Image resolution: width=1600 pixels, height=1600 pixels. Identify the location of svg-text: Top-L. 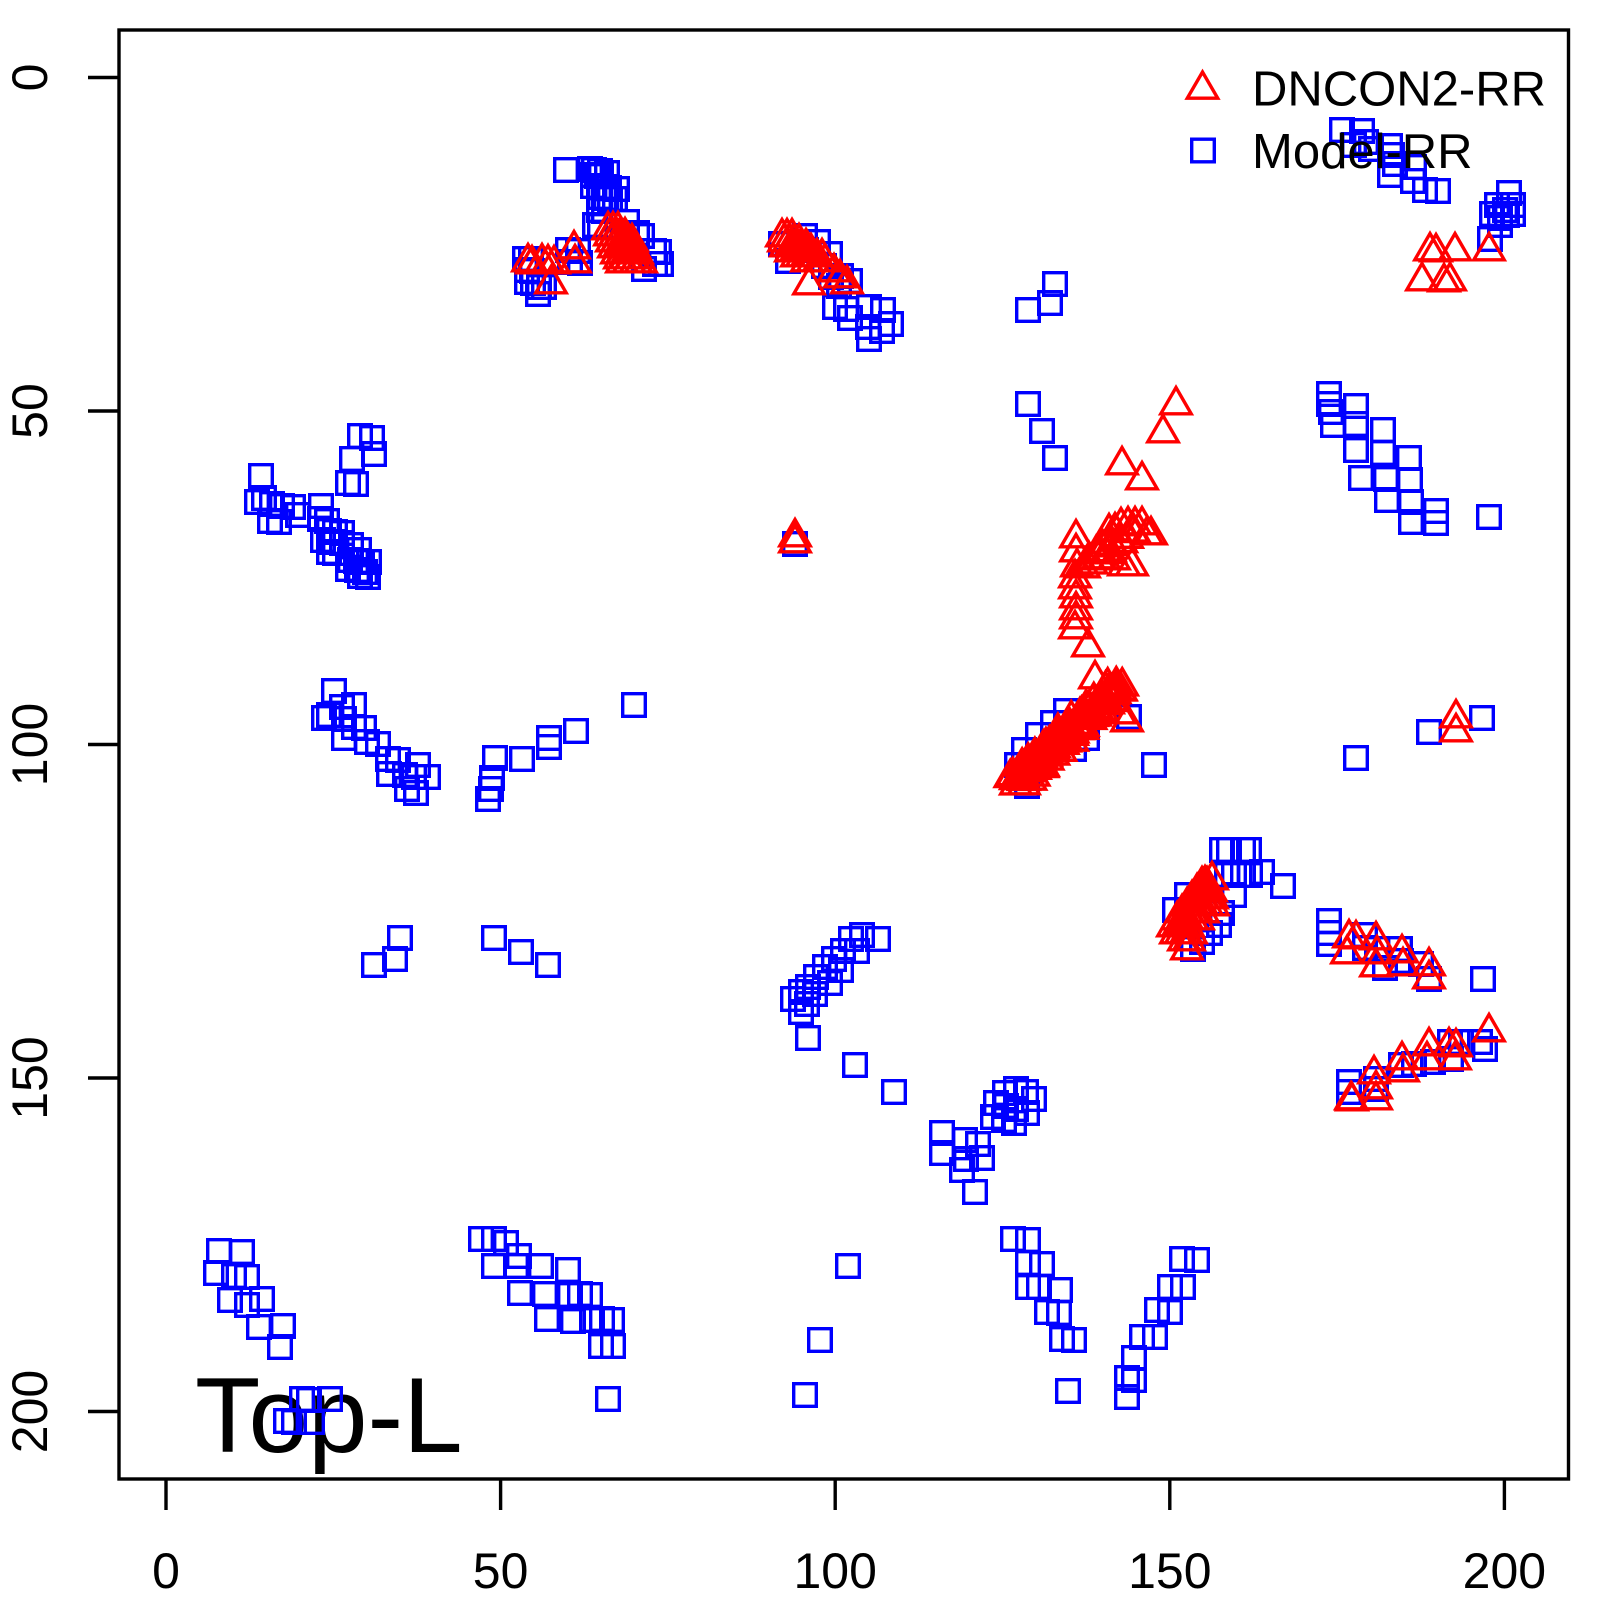
(329, 1415).